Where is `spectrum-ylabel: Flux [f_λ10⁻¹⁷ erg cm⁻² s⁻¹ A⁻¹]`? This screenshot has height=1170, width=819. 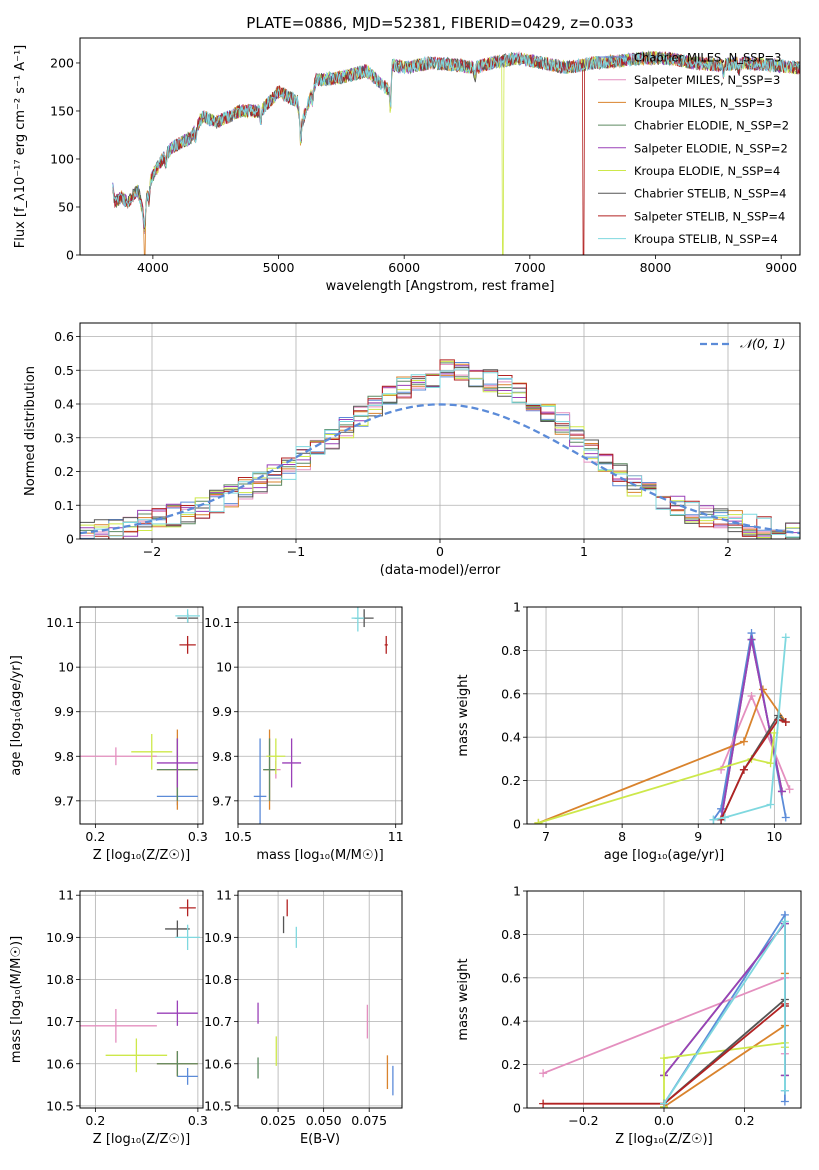 spectrum-ylabel: Flux [f_λ10⁻¹⁷ erg cm⁻² s⁻¹ A⁻¹] is located at coordinates (20, 147).